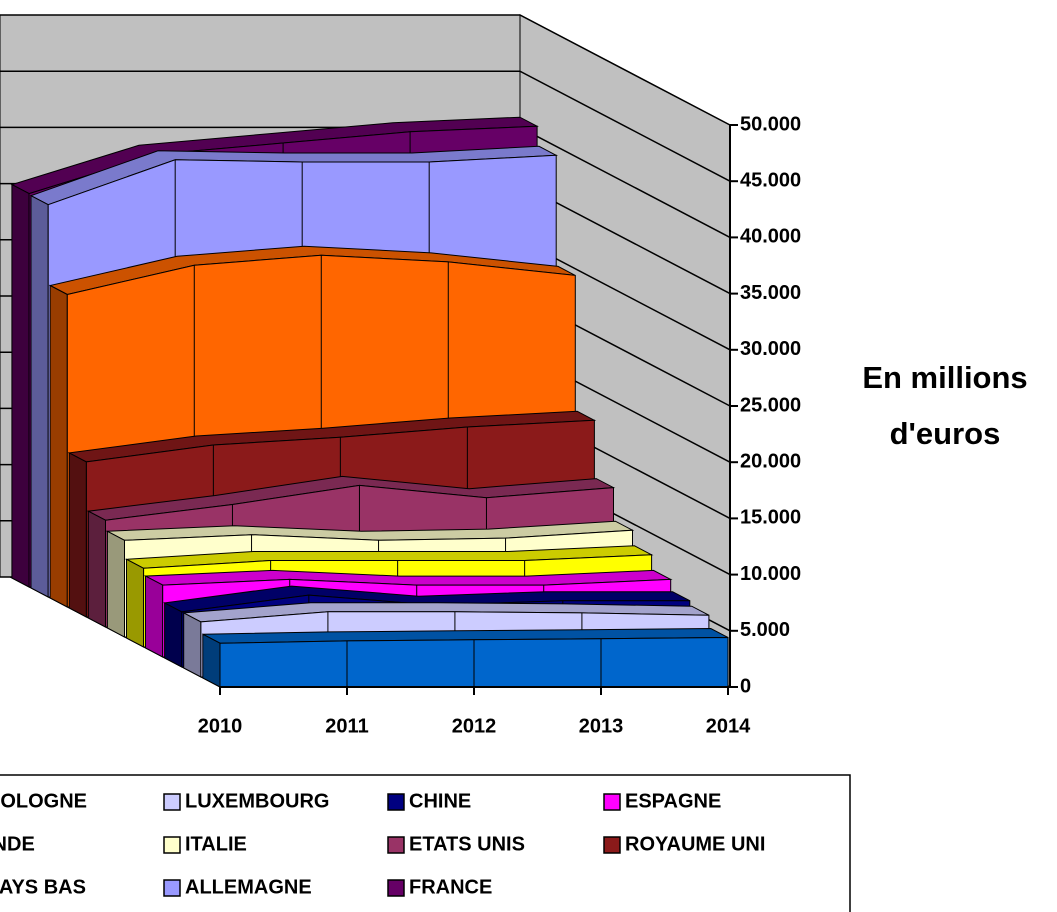 This screenshot has width=1057, height=912. What do you see at coordinates (745, 686) in the screenshot?
I see `y-tick-label: 0` at bounding box center [745, 686].